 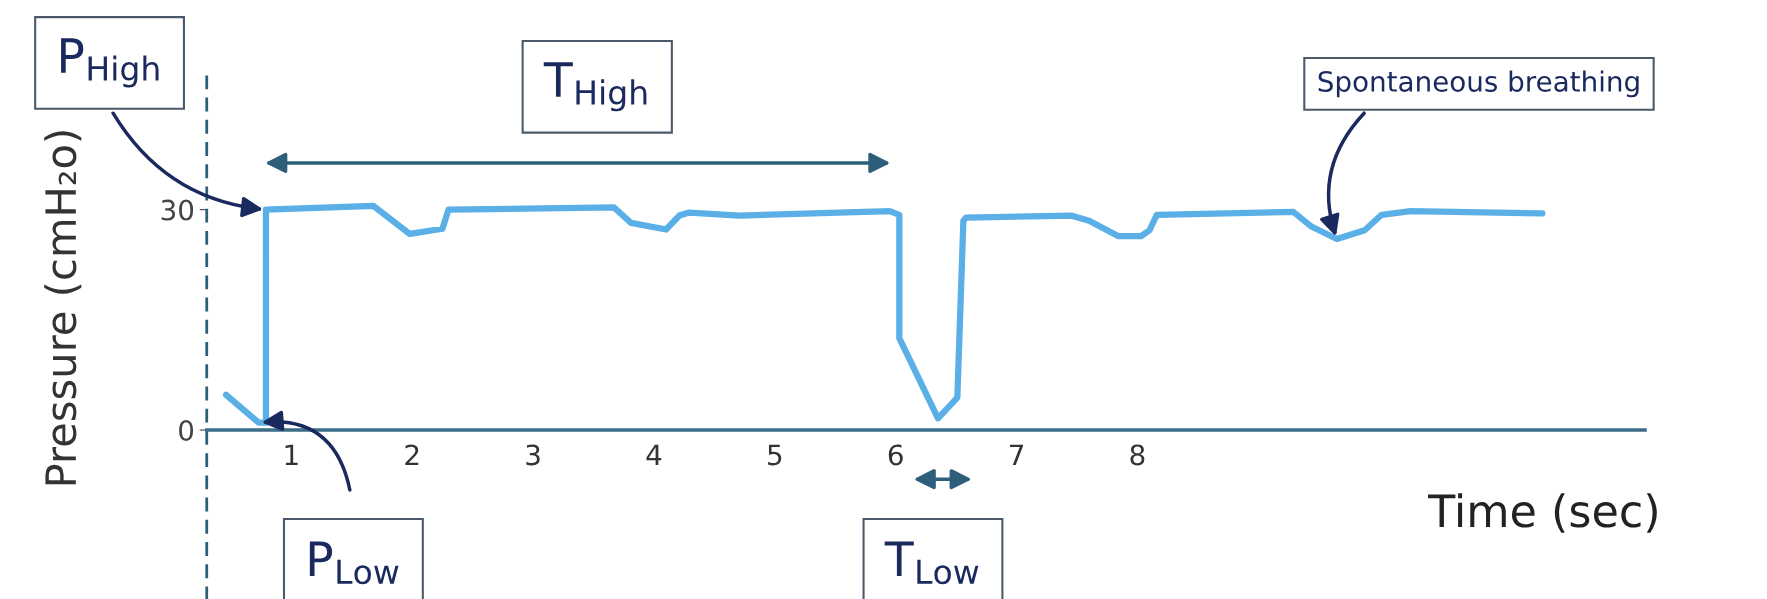 What do you see at coordinates (412, 455) in the screenshot?
I see `x-tick-label: 2` at bounding box center [412, 455].